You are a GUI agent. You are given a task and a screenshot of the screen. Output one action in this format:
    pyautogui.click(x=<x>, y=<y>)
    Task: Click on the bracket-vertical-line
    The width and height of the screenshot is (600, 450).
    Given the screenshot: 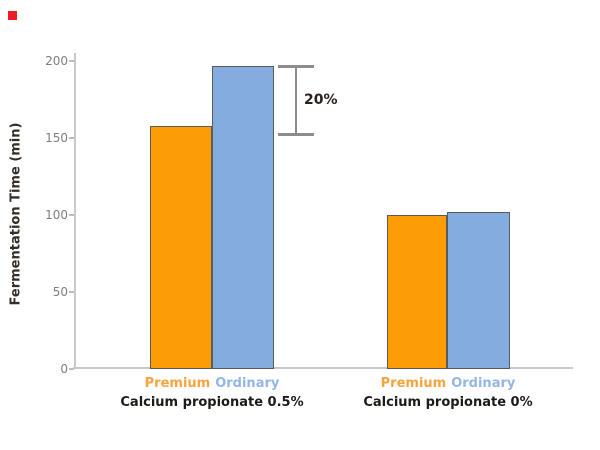 What is the action you would take?
    pyautogui.click(x=296, y=100)
    